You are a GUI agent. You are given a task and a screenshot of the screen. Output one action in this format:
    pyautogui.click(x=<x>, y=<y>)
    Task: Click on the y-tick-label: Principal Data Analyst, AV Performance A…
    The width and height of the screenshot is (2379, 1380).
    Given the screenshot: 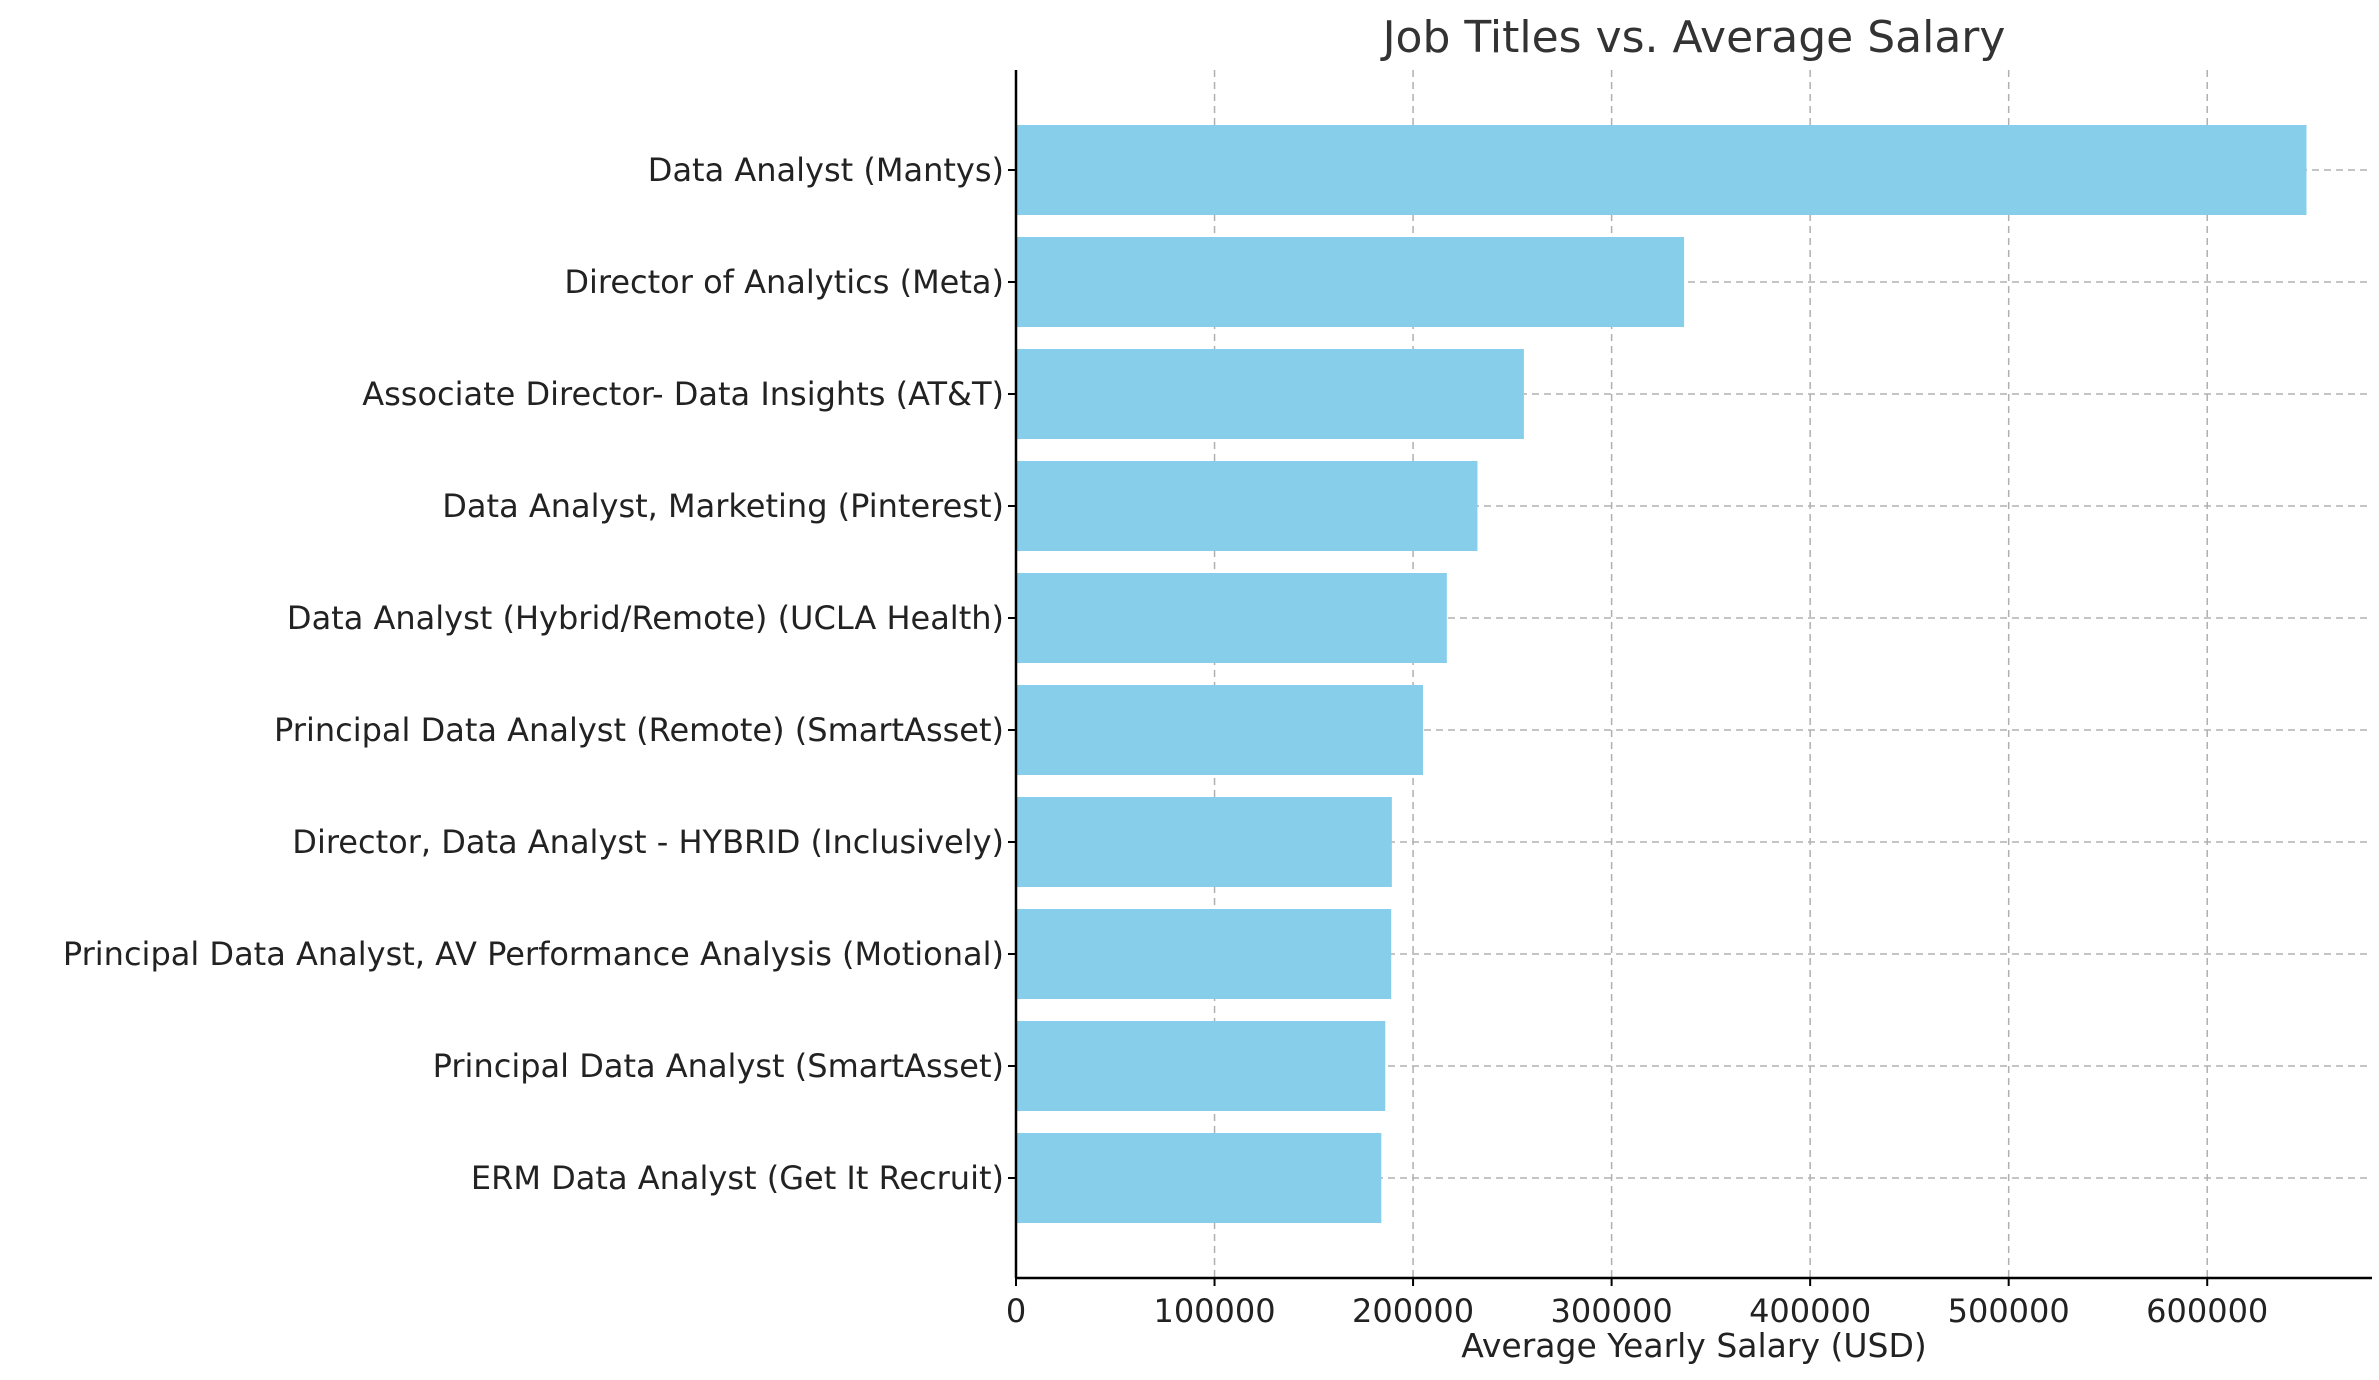 What is the action you would take?
    pyautogui.click(x=533, y=954)
    